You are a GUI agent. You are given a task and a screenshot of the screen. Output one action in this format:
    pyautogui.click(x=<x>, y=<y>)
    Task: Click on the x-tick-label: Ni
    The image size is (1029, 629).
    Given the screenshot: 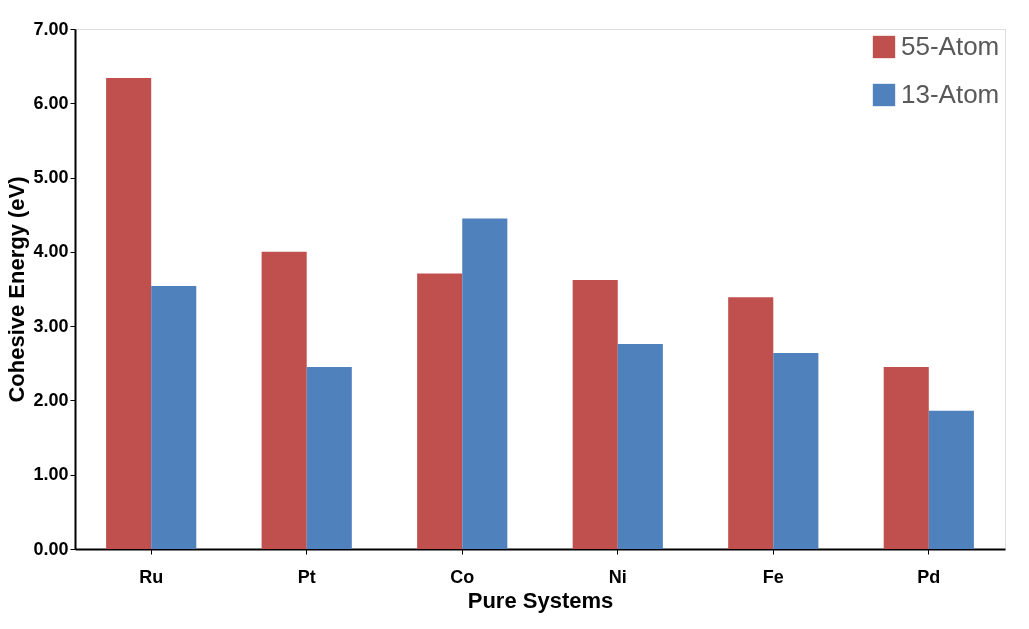 What is the action you would take?
    pyautogui.click(x=617, y=576)
    